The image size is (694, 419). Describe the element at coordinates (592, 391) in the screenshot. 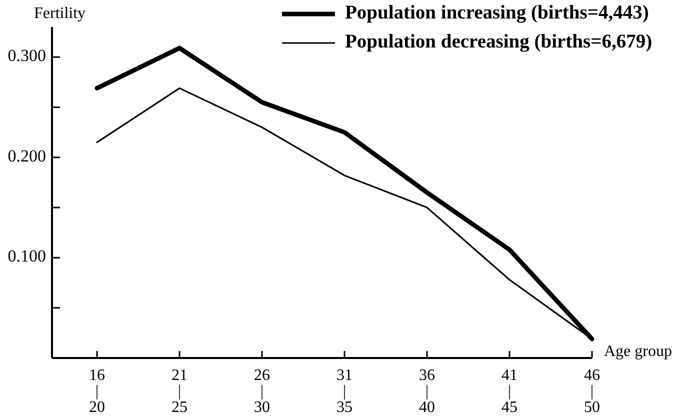

I see `x-tick-label: 46|50` at that location.